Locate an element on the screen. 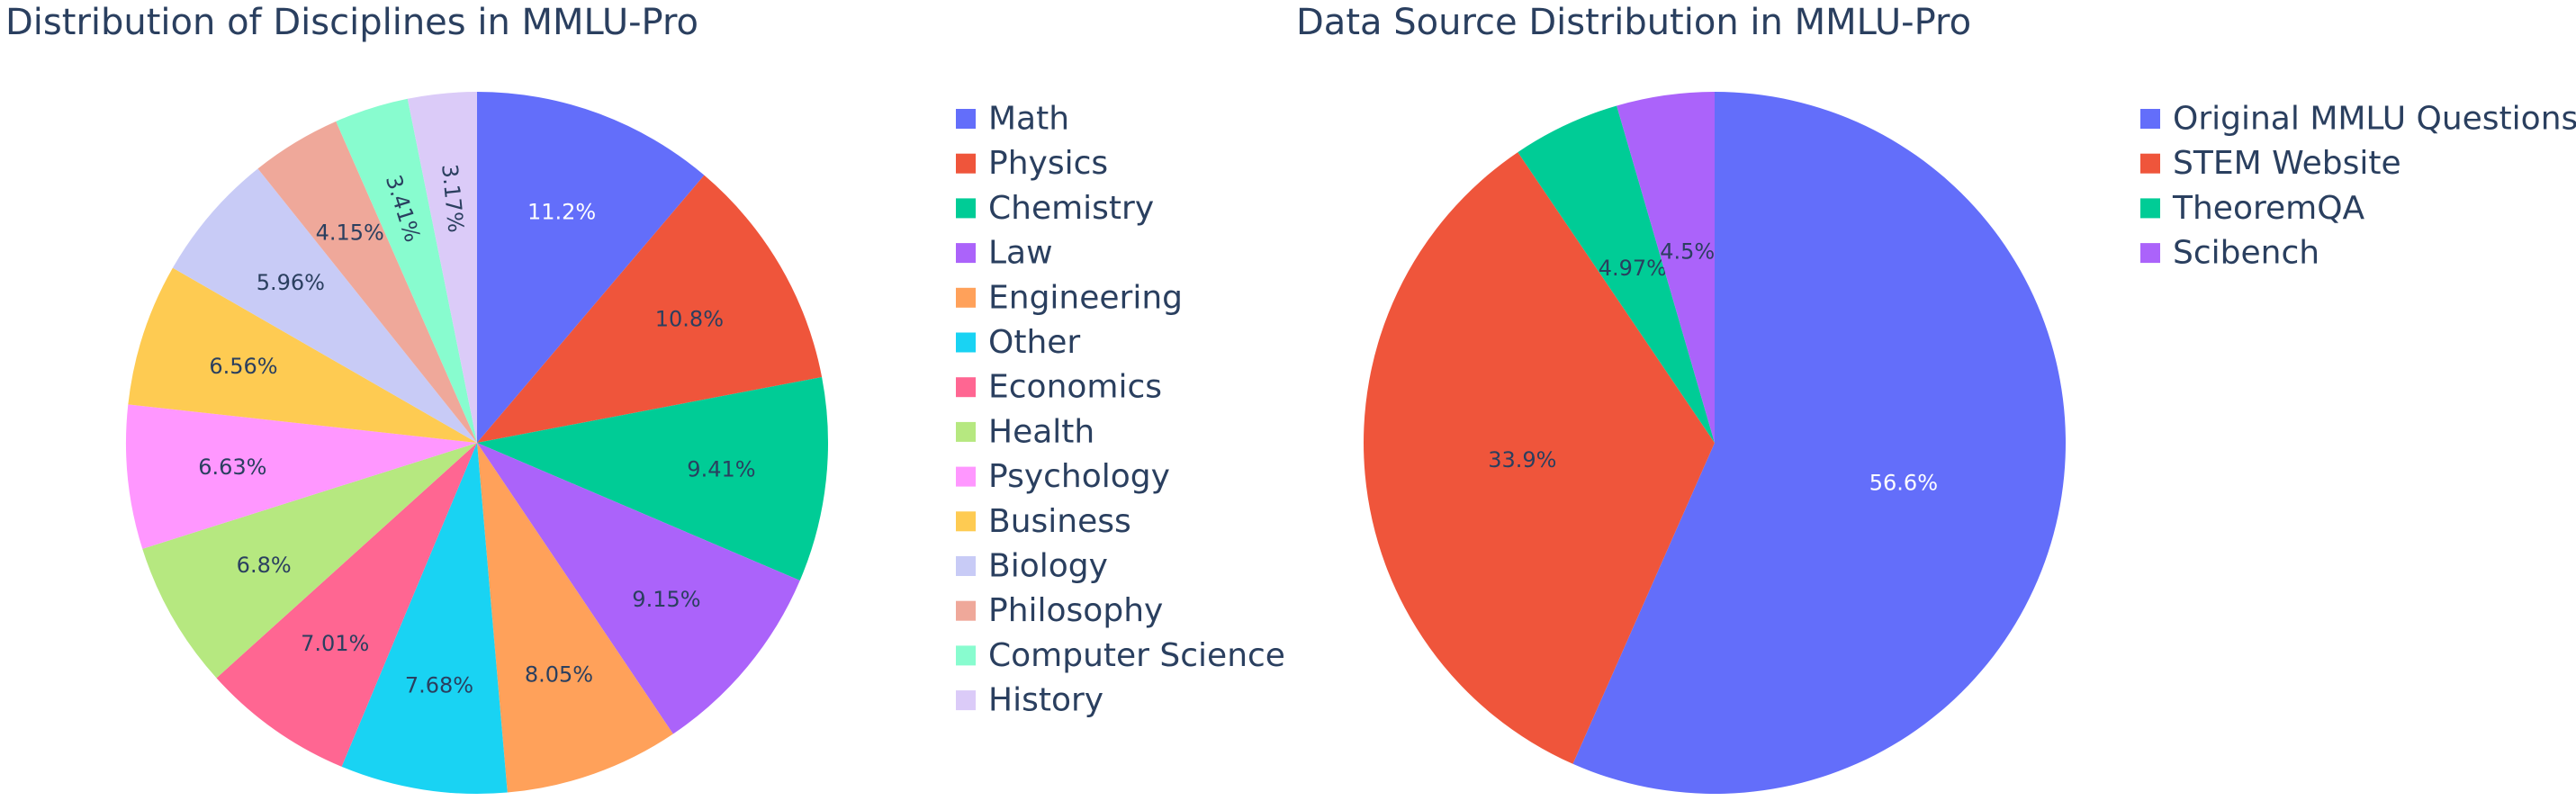 Image resolution: width=2576 pixels, height=801 pixels. legend-label: Health is located at coordinates (1041, 431).